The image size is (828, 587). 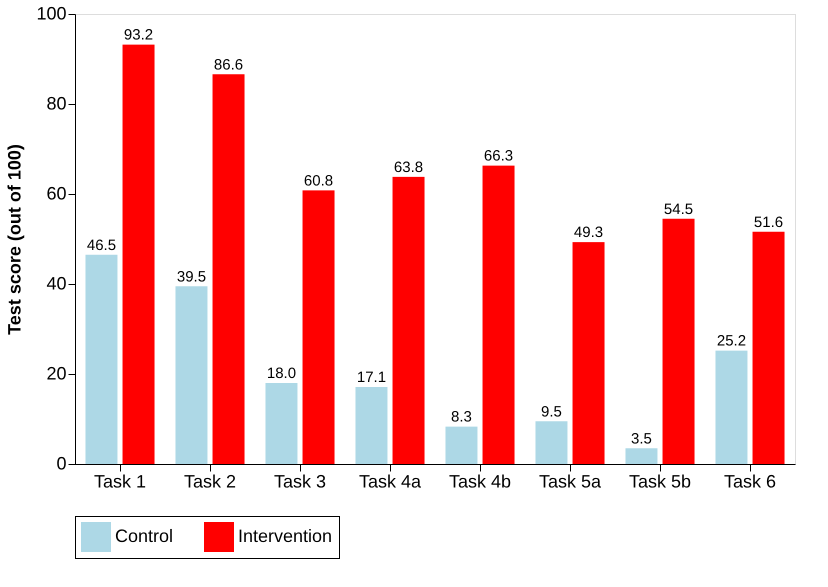 What do you see at coordinates (14, 239) in the screenshot?
I see `y-axis-title: Test score (out of 100)` at bounding box center [14, 239].